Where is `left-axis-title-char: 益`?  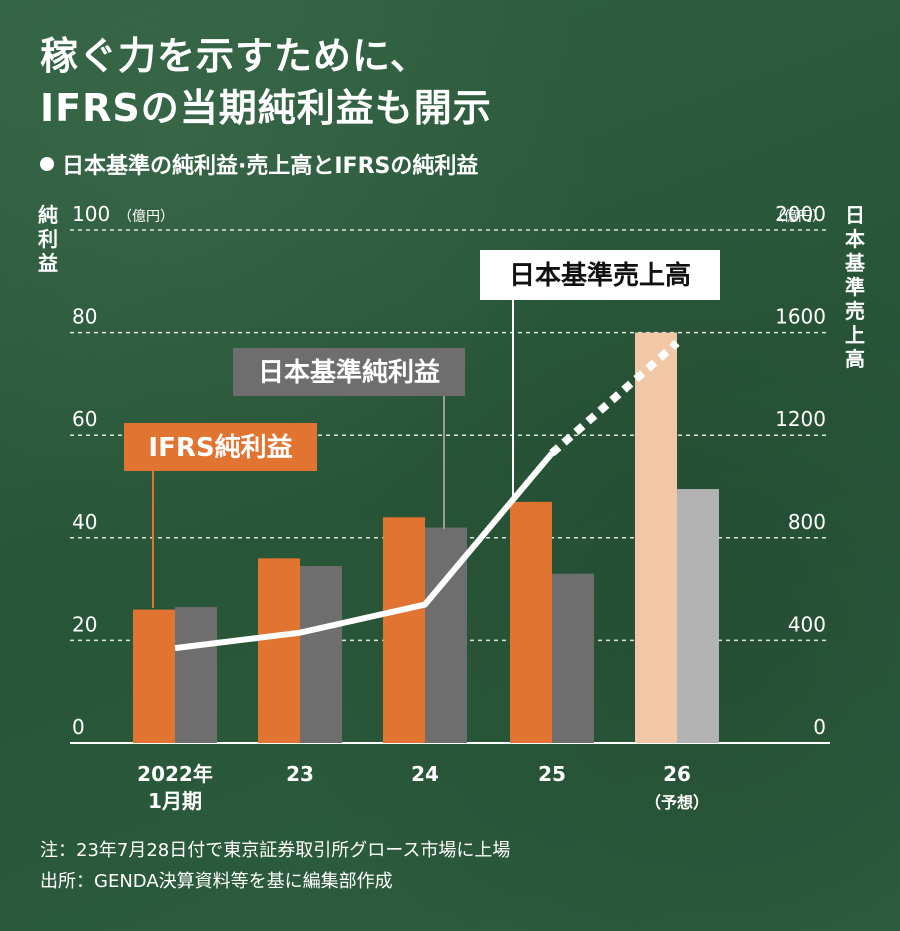
left-axis-title-char: 益 is located at coordinates (48, 263).